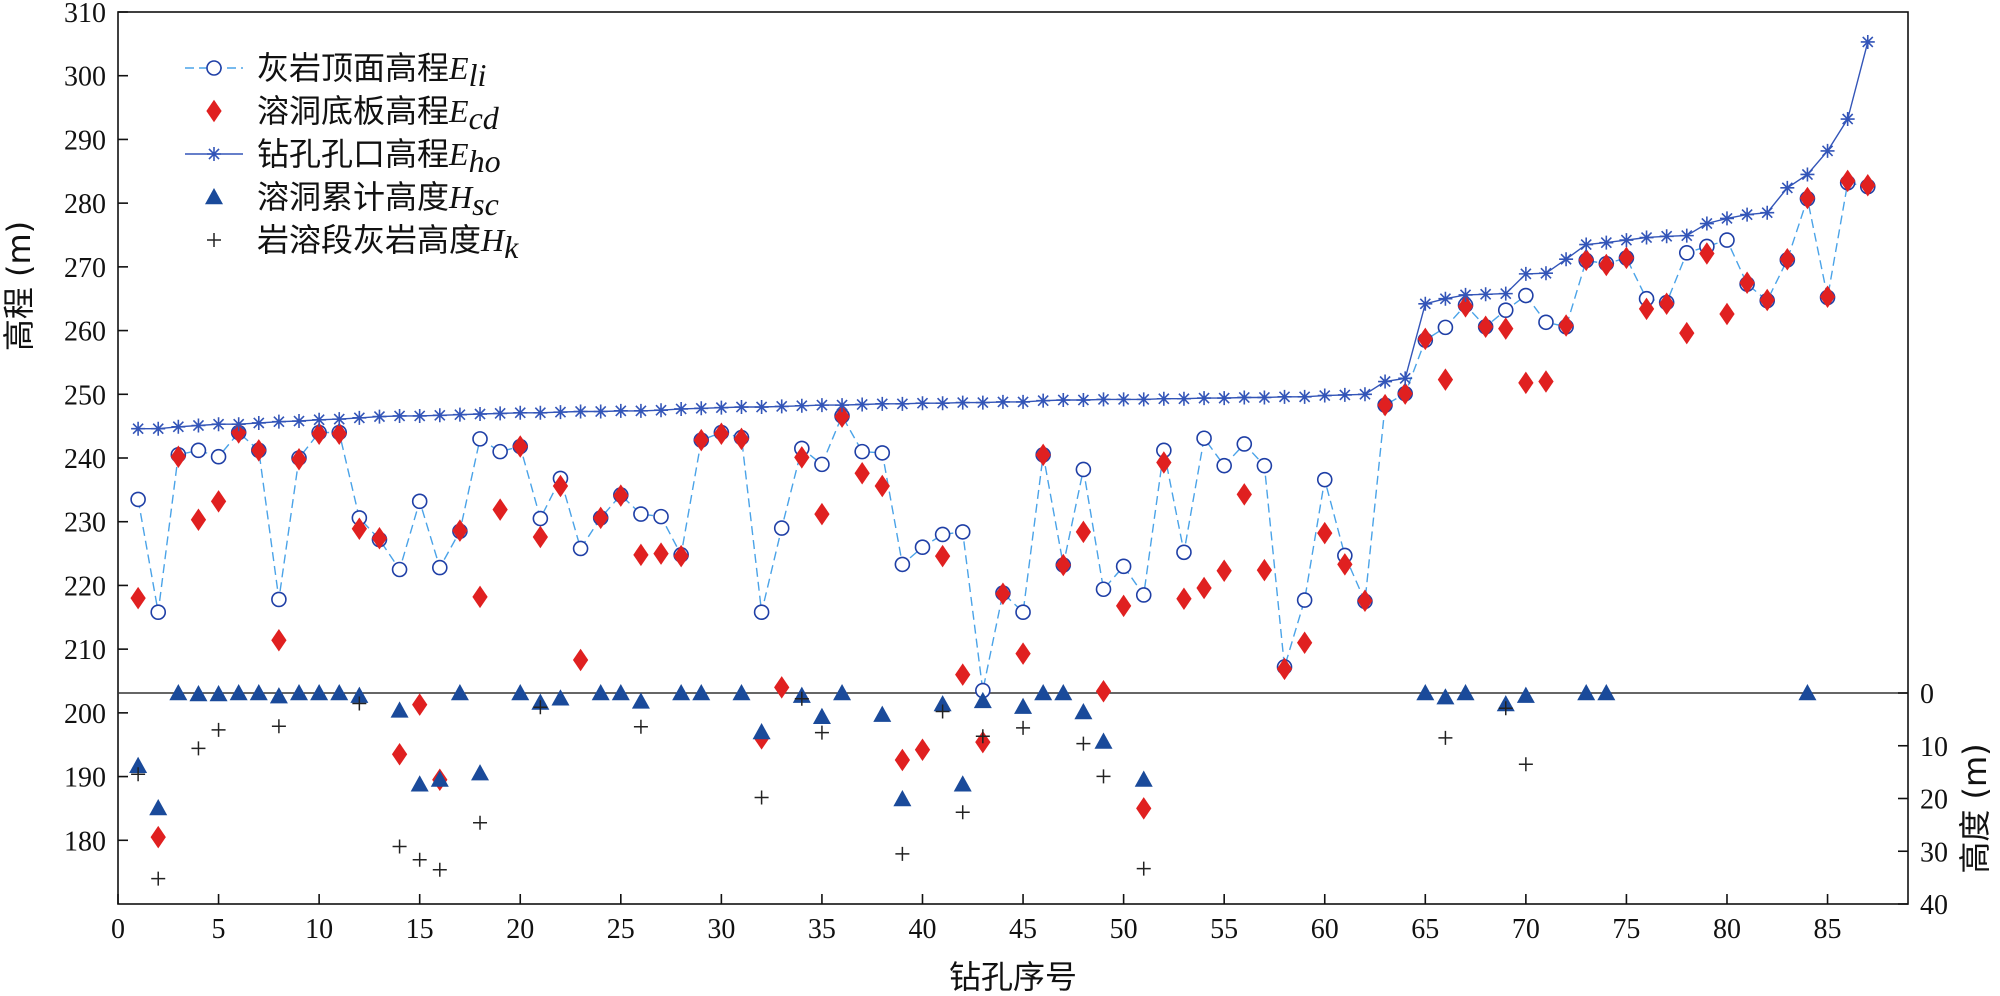 This screenshot has width=2000, height=996. Describe the element at coordinates (1013, 977) in the screenshot. I see `x-axis-title: 钻孔序号` at that location.